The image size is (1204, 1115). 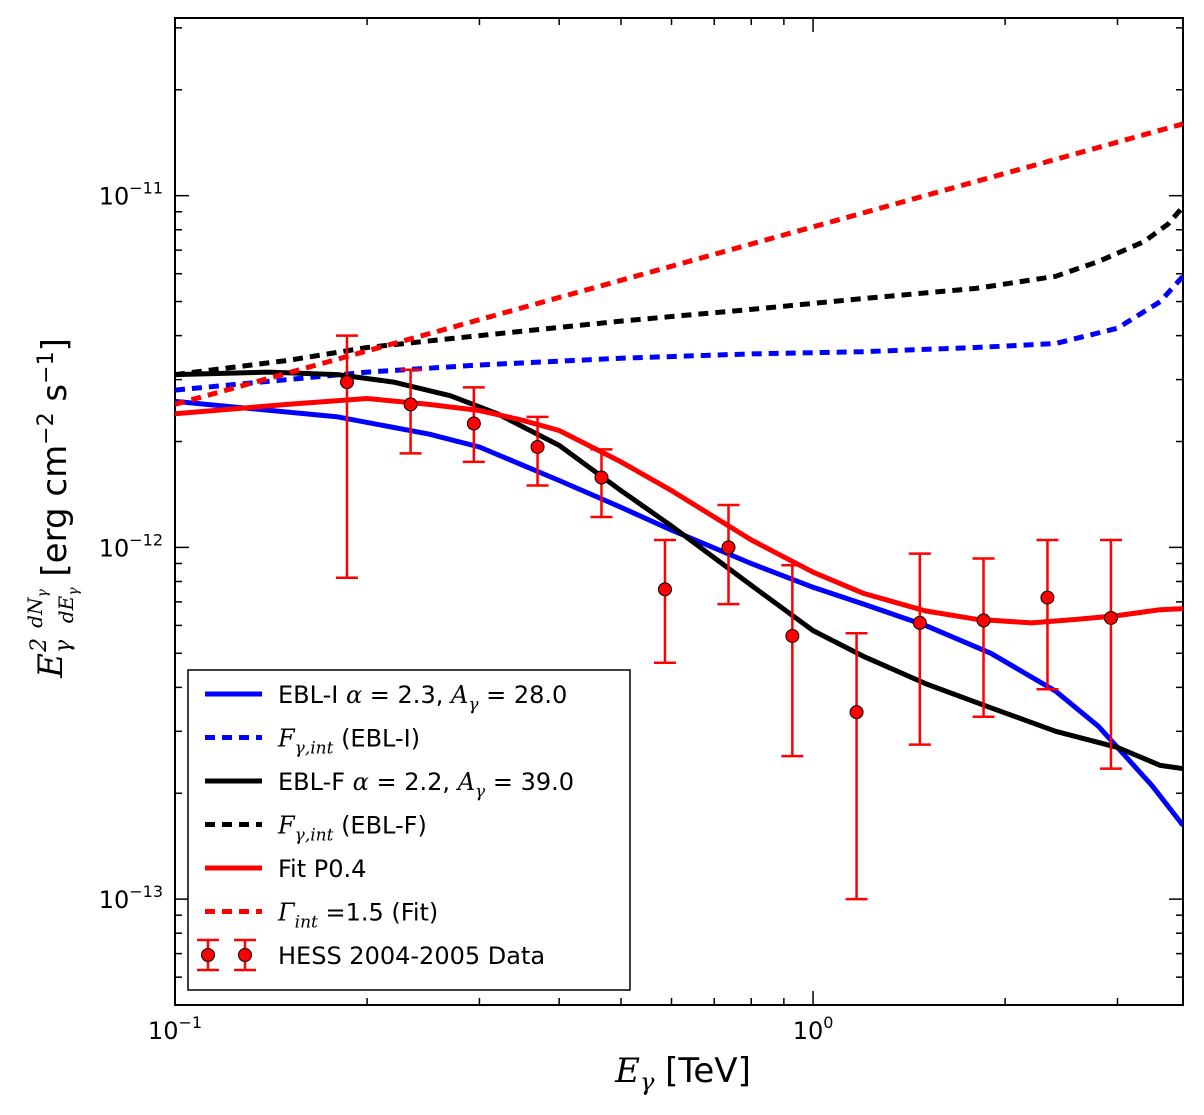 What do you see at coordinates (813, 1029) in the screenshot?
I see `x-tick-label: 10⁰` at bounding box center [813, 1029].